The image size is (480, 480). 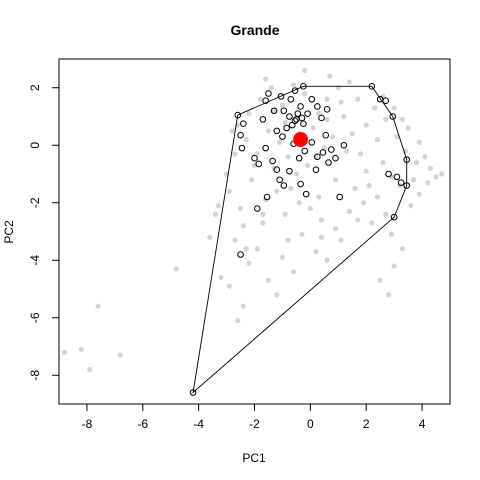 What do you see at coordinates (254, 458) in the screenshot?
I see `x-axis-label: PC1` at bounding box center [254, 458].